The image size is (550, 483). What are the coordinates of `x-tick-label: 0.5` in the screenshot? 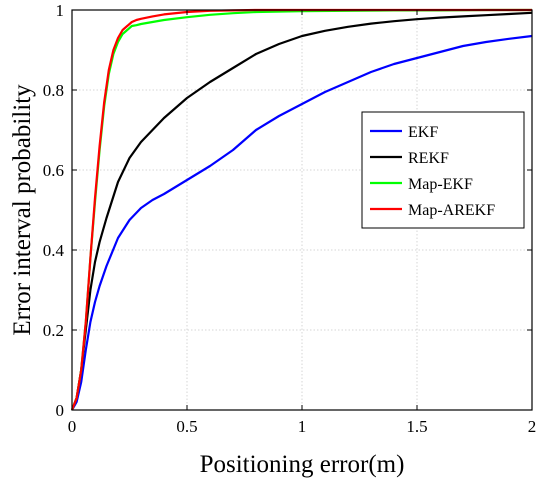 It's located at (186, 426).